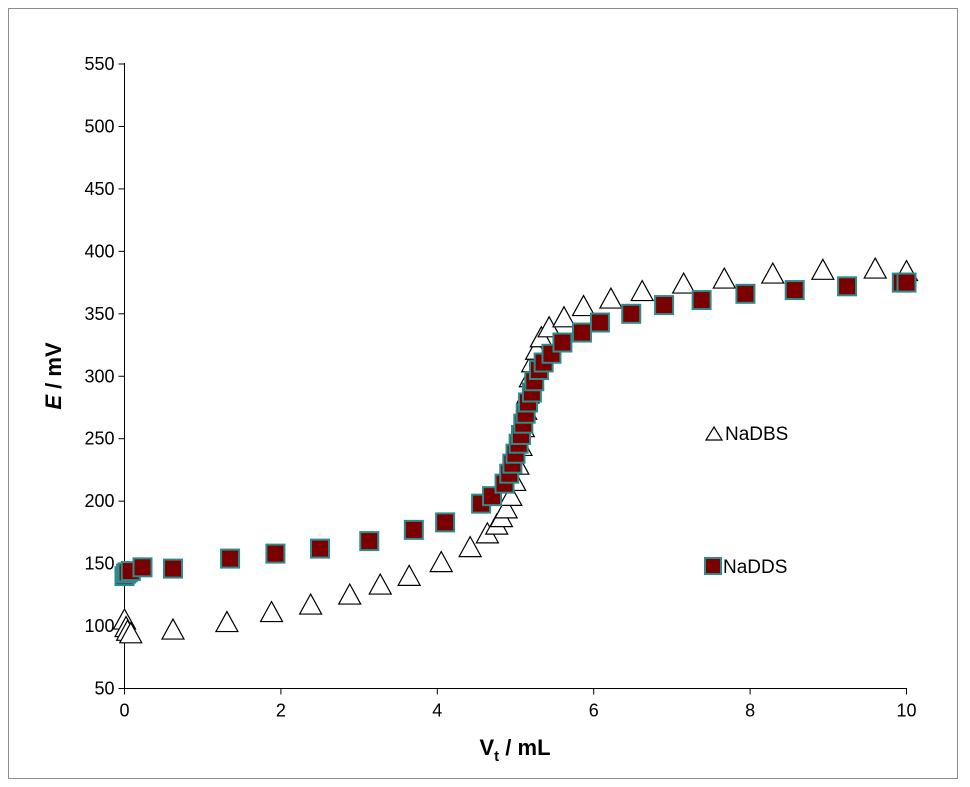 The width and height of the screenshot is (970, 787). I want to click on x-tick-label: 8, so click(750, 711).